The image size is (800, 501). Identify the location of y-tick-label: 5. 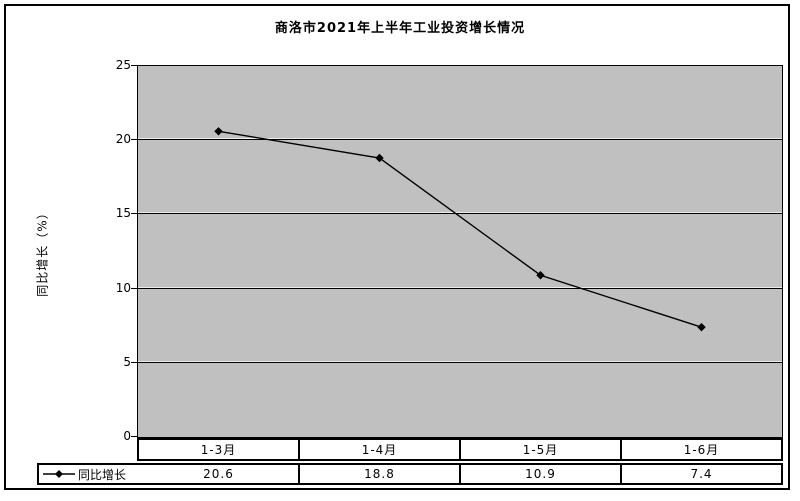
(127, 361).